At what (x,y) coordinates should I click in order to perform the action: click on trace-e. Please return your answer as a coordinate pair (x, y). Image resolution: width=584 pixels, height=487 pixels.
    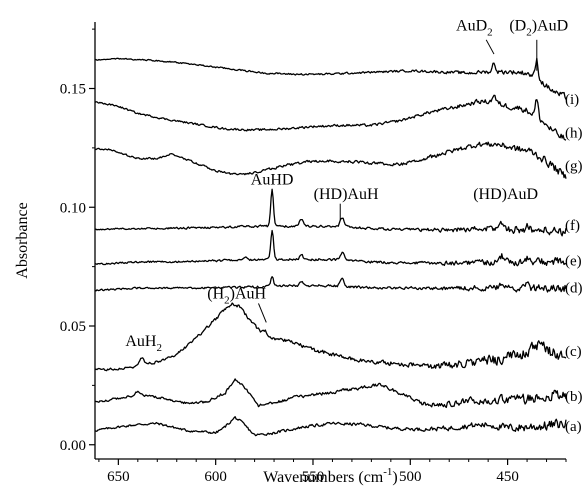
    Looking at the image, I should click on (330, 248).